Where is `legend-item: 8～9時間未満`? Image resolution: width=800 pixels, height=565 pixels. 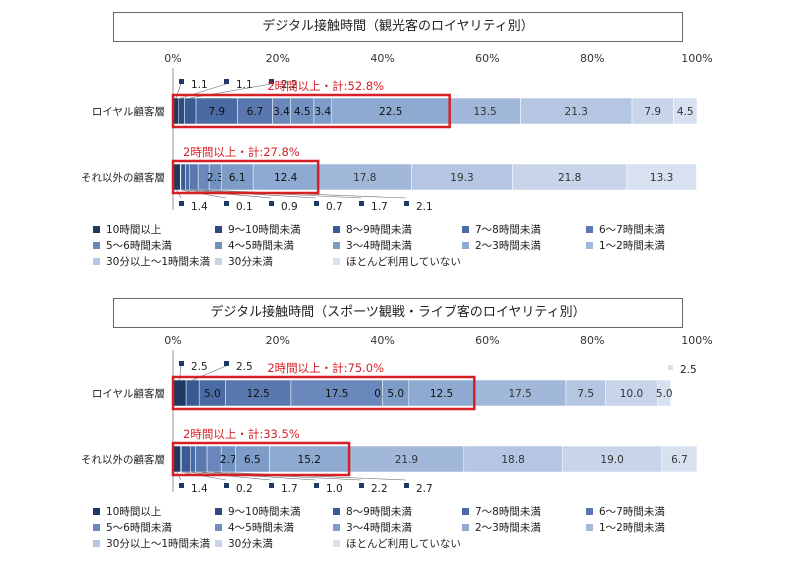
legend-item: 8～9時間未満 is located at coordinates (372, 511).